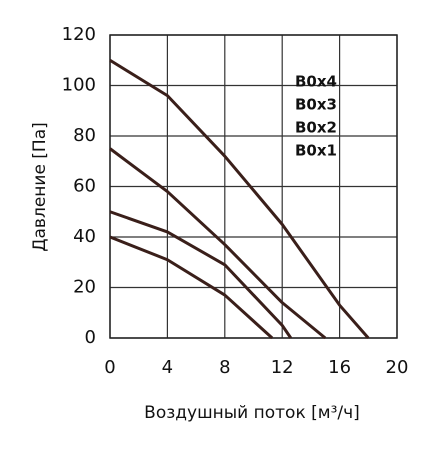 This screenshot has width=442, height=474. I want to click on y-tick-label: 100, so click(79, 85).